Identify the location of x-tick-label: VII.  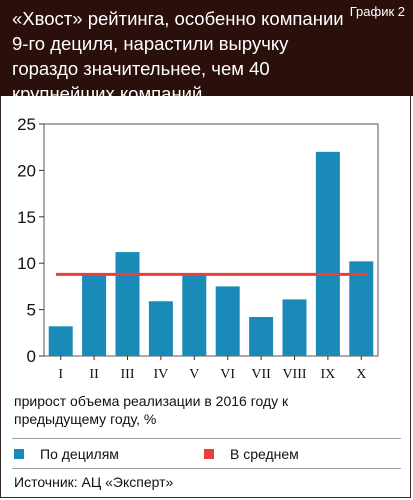
(261, 374).